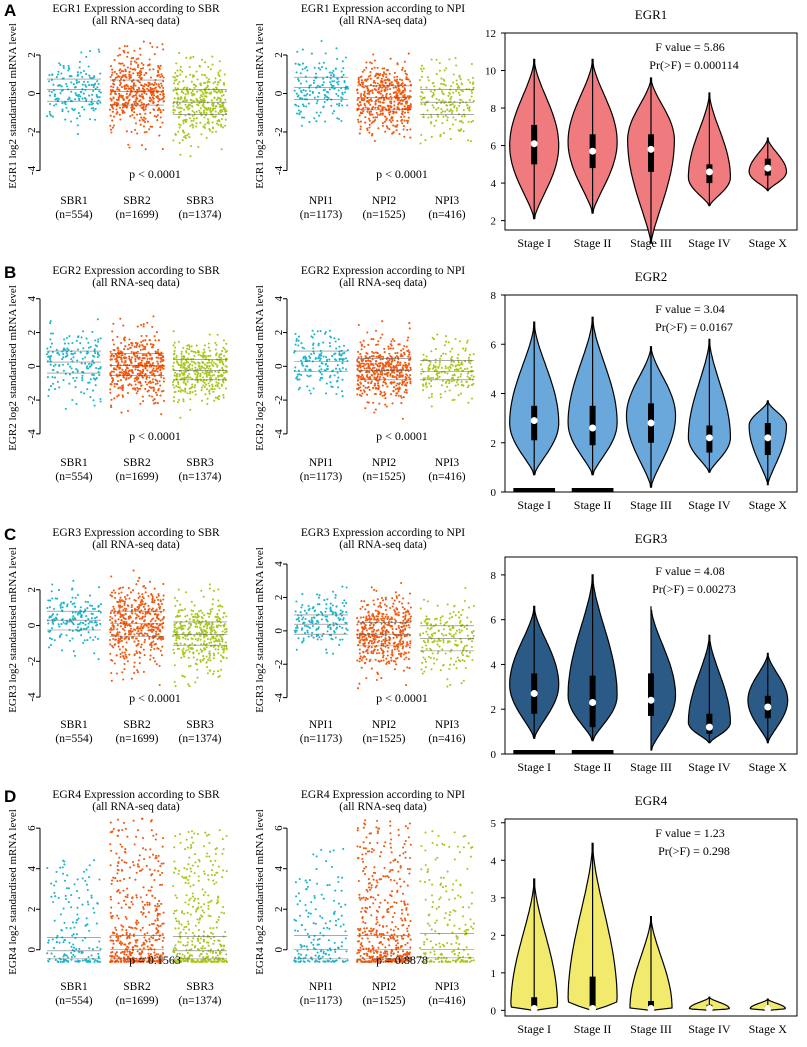  What do you see at coordinates (383, 21) in the screenshot?
I see `egr1-npi-subtitle: (all RNA-seq data)` at bounding box center [383, 21].